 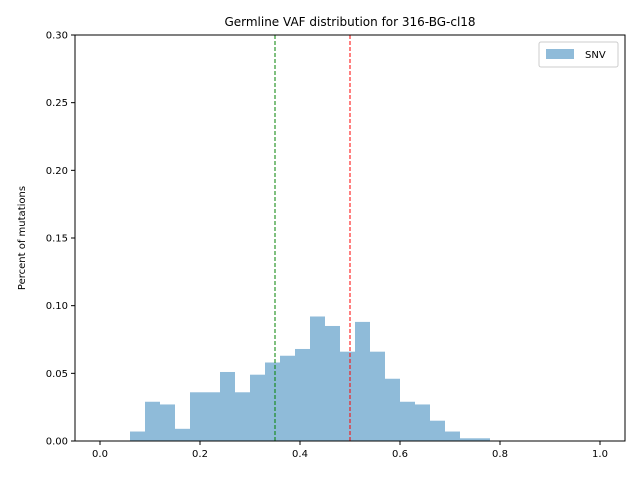 What do you see at coordinates (57, 36) in the screenshot?
I see `y-tick-label: 0.30` at bounding box center [57, 36].